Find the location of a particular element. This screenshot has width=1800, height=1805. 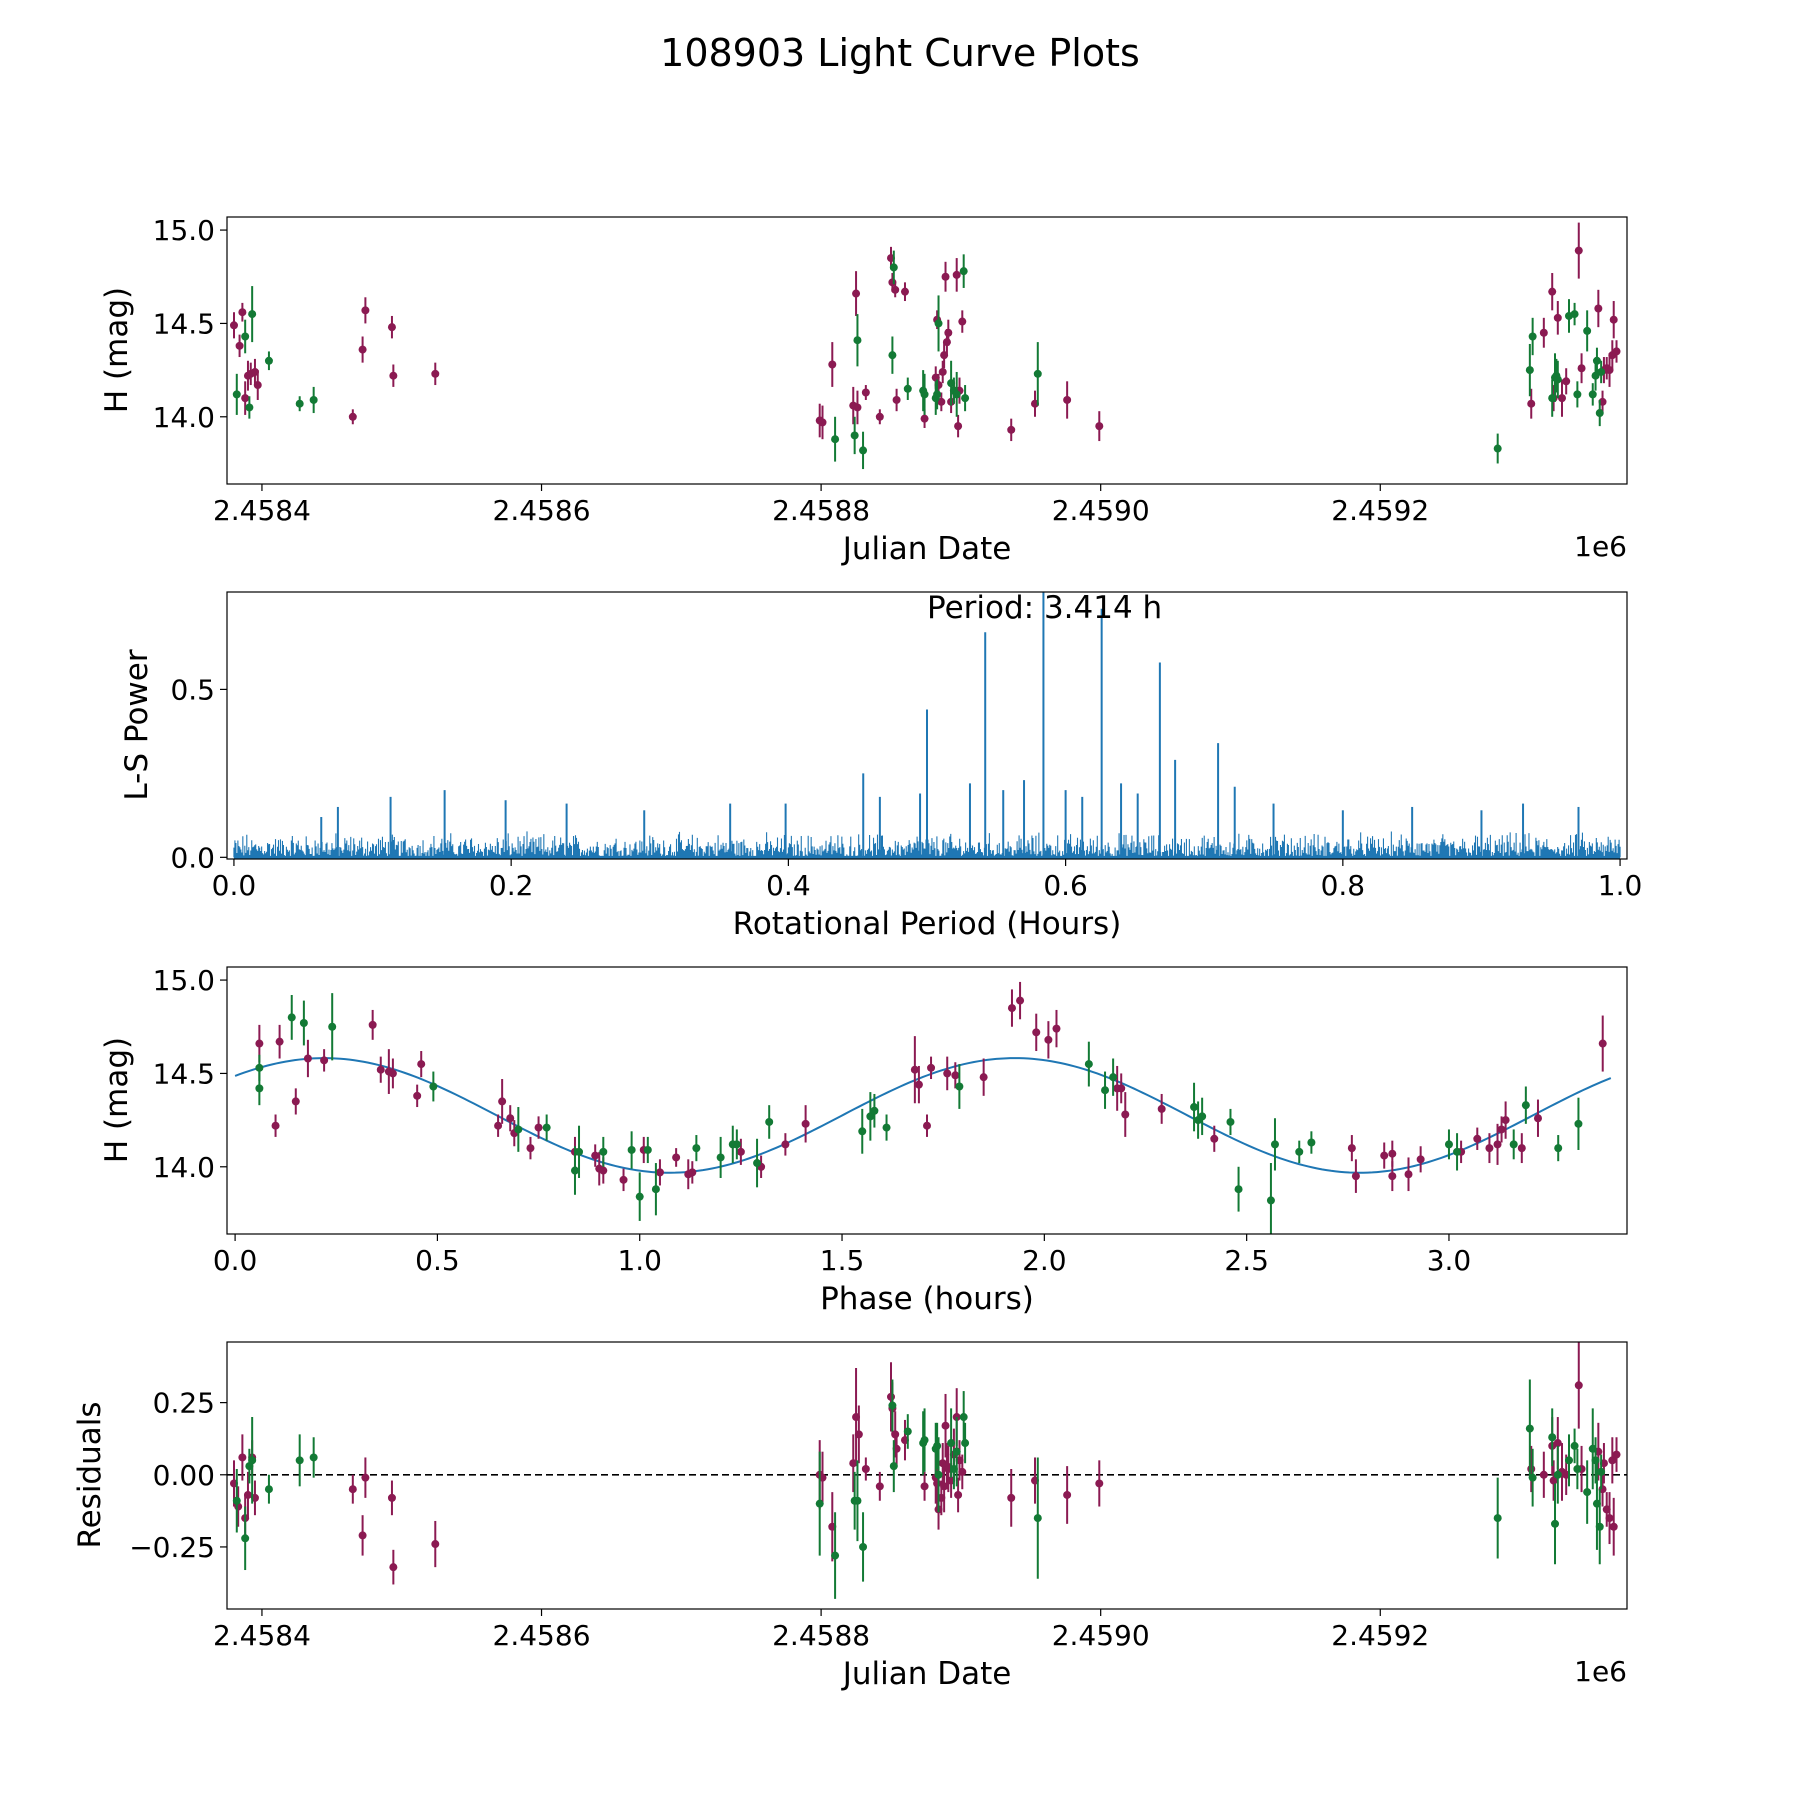

x-tick-label: 2.0 is located at coordinates (1044, 1260).